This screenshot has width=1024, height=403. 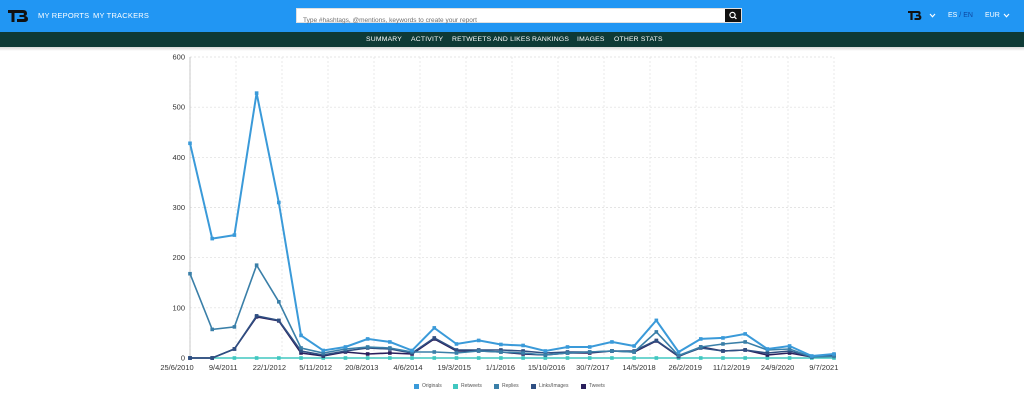 I want to click on top-bar: MY REPORTS MY TRACKERS ES / EN EUR, so click(x=512, y=16).